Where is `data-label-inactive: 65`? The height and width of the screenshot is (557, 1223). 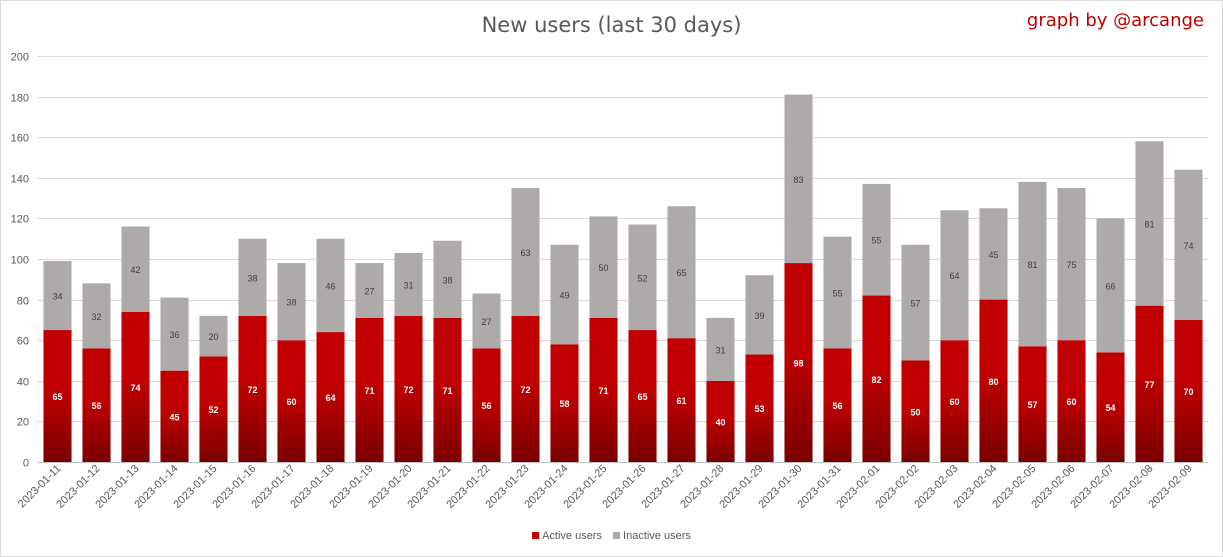 data-label-inactive: 65 is located at coordinates (681, 273).